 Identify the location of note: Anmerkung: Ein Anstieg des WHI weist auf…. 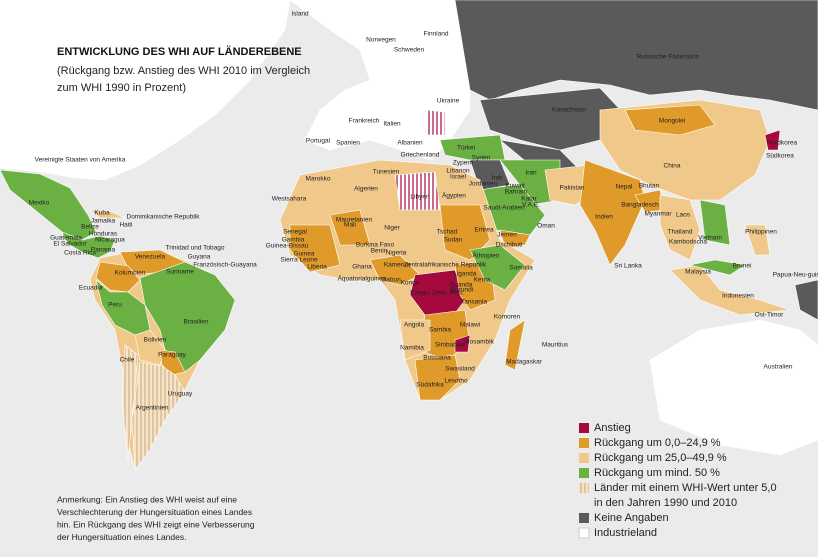
(156, 518).